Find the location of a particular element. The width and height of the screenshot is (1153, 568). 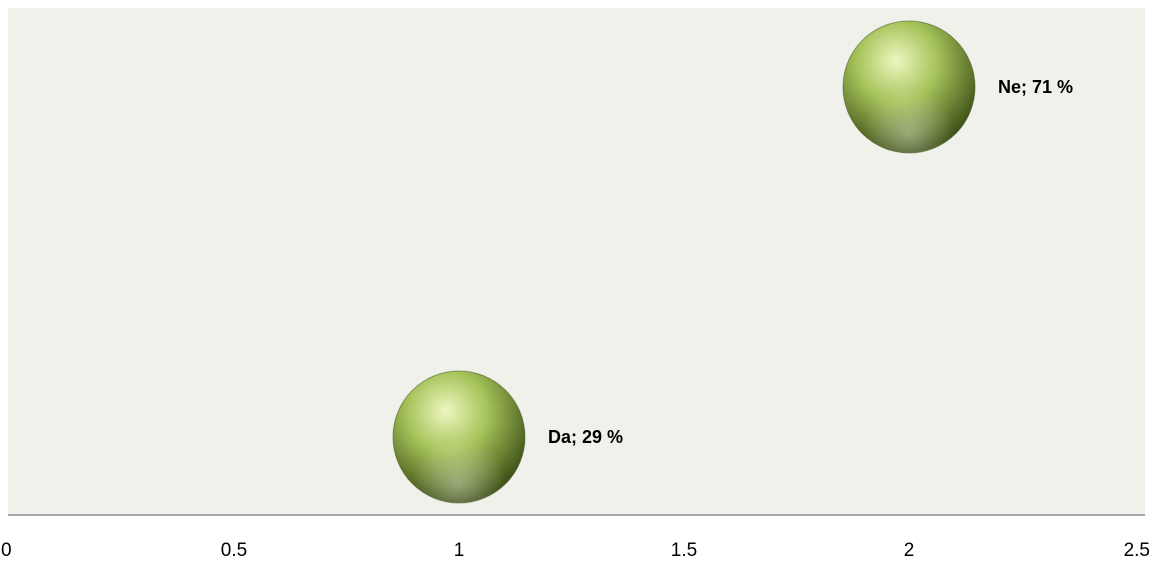

x-tick-label: 0.5 is located at coordinates (234, 550).